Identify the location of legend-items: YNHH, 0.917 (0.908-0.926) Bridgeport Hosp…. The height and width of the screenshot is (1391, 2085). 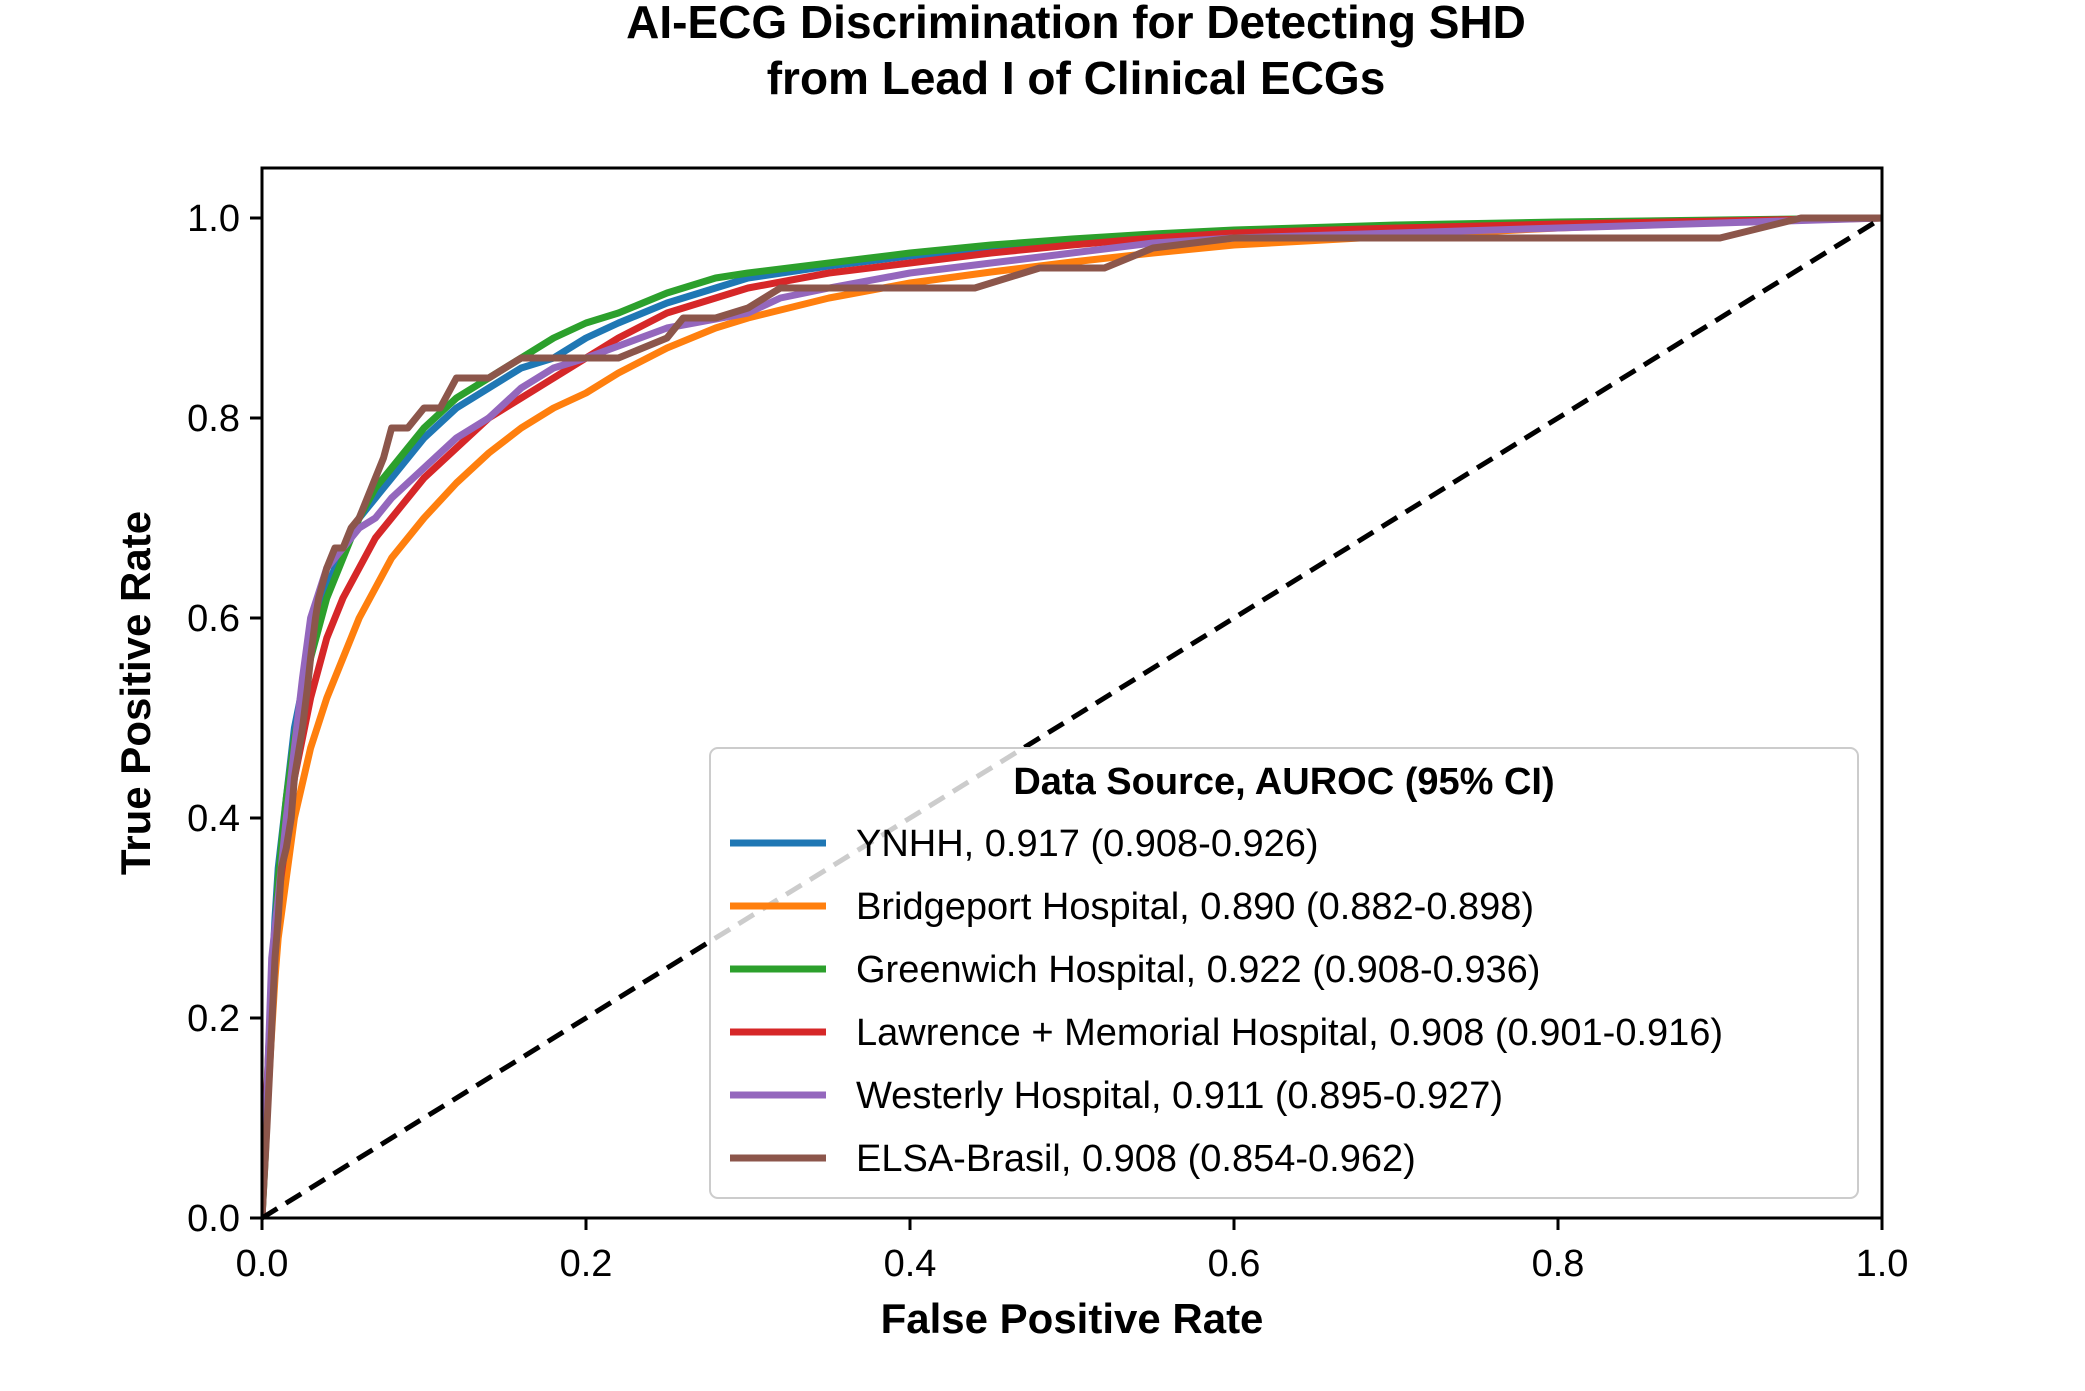
(1226, 1001).